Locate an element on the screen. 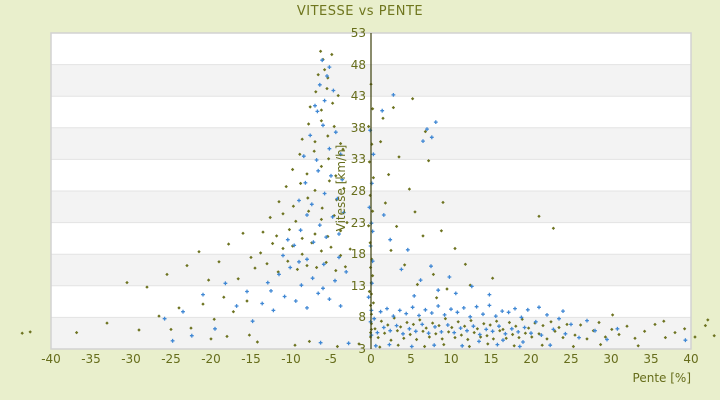 This screenshot has width=720, height=400. y-axis-title: Vitesse [km/h] is located at coordinates (341, 188).